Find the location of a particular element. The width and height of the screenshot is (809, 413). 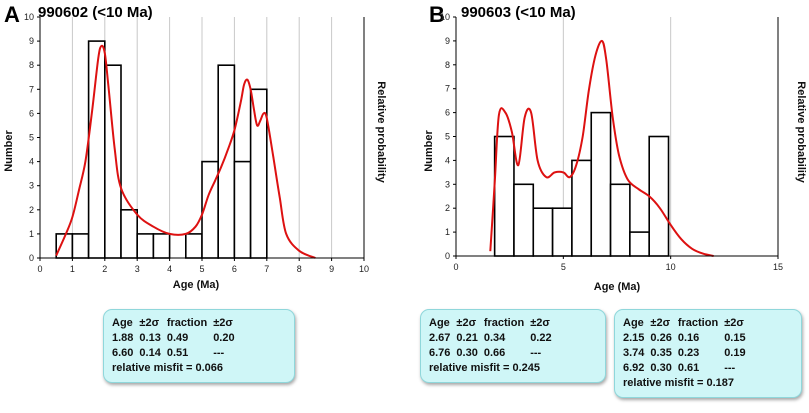

cell: 1.88 is located at coordinates (123, 338).